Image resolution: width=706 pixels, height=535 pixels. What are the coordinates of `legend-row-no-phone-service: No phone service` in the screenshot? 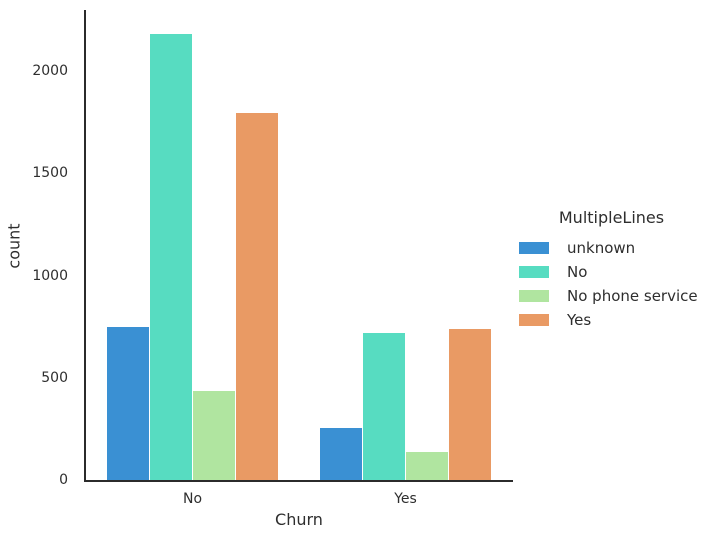 It's located at (611, 296).